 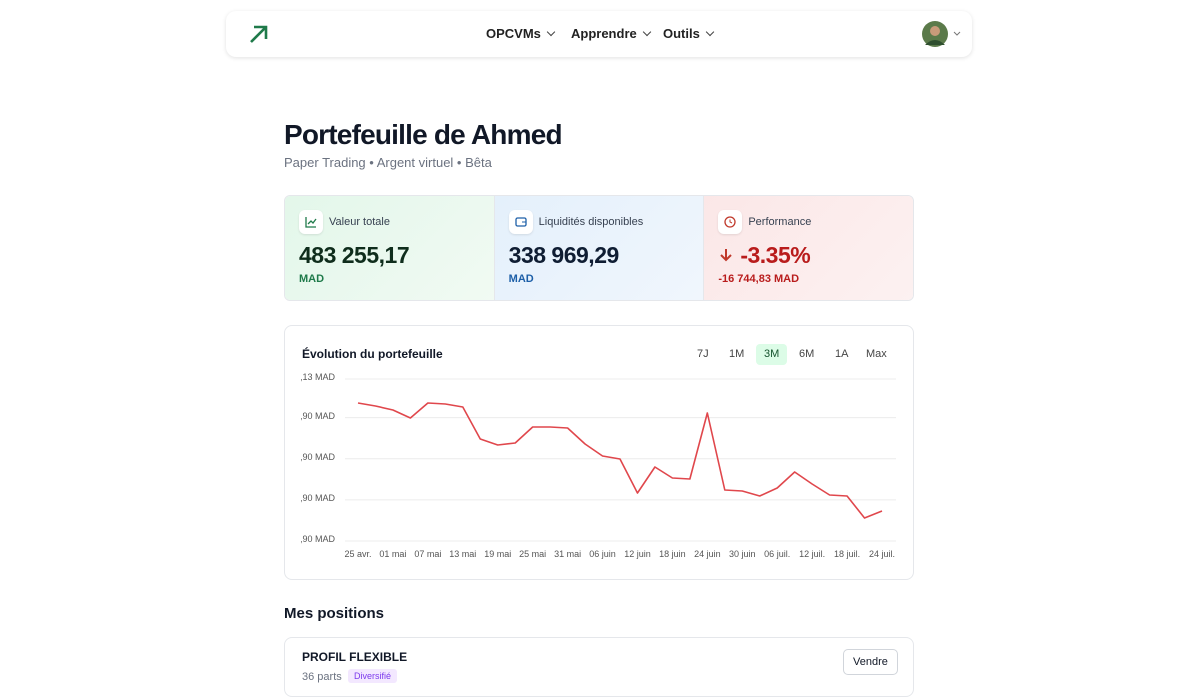 I want to click on y-tick-text: 483 628,90 MAD, so click(x=318, y=416).